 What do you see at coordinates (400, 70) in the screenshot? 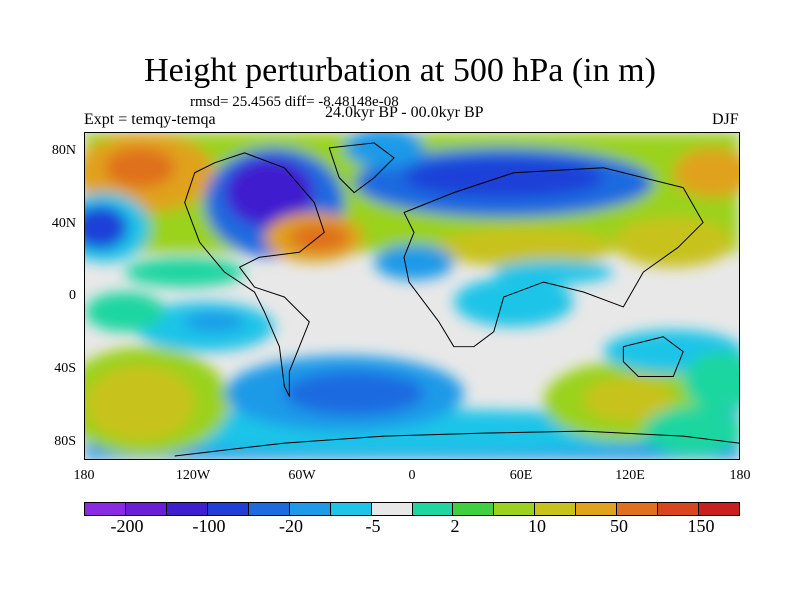
I see `plot-title: Height perturbation at 500 hPa (in m)` at bounding box center [400, 70].